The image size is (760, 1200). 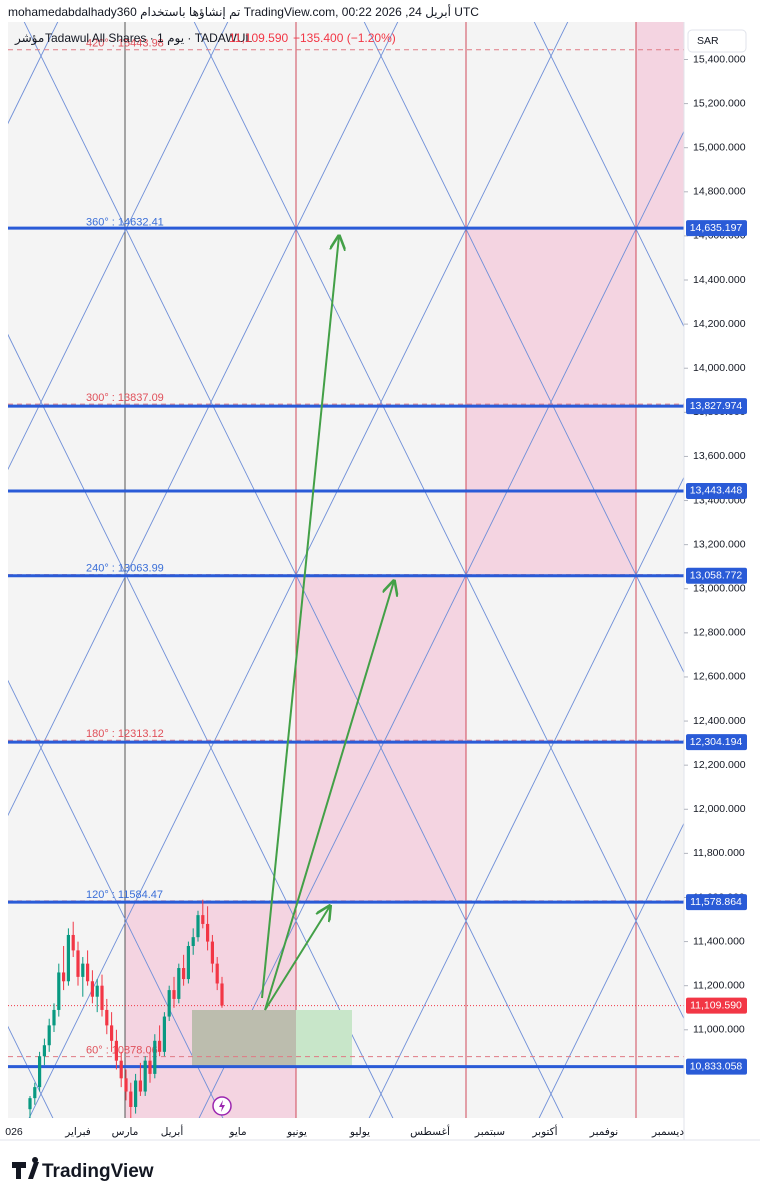 What do you see at coordinates (719, 280) in the screenshot?
I see `y-tick-label: 14,400.000` at bounding box center [719, 280].